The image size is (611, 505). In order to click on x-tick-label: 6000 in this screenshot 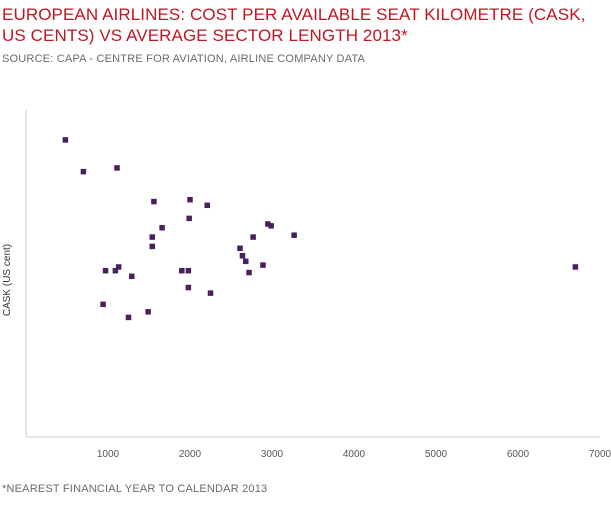, I will do `click(518, 454)`.